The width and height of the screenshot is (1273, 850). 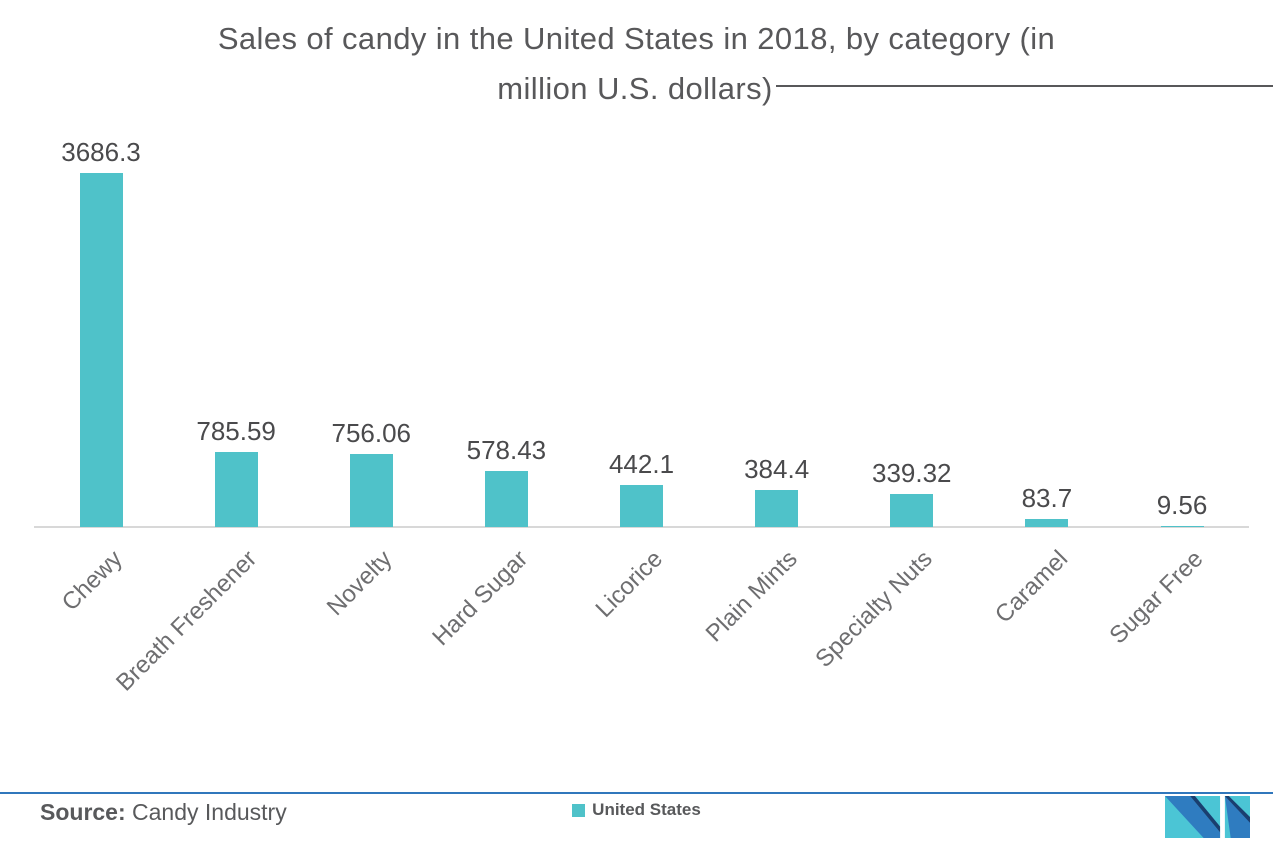 I want to click on bar-caramel, so click(x=1047, y=523).